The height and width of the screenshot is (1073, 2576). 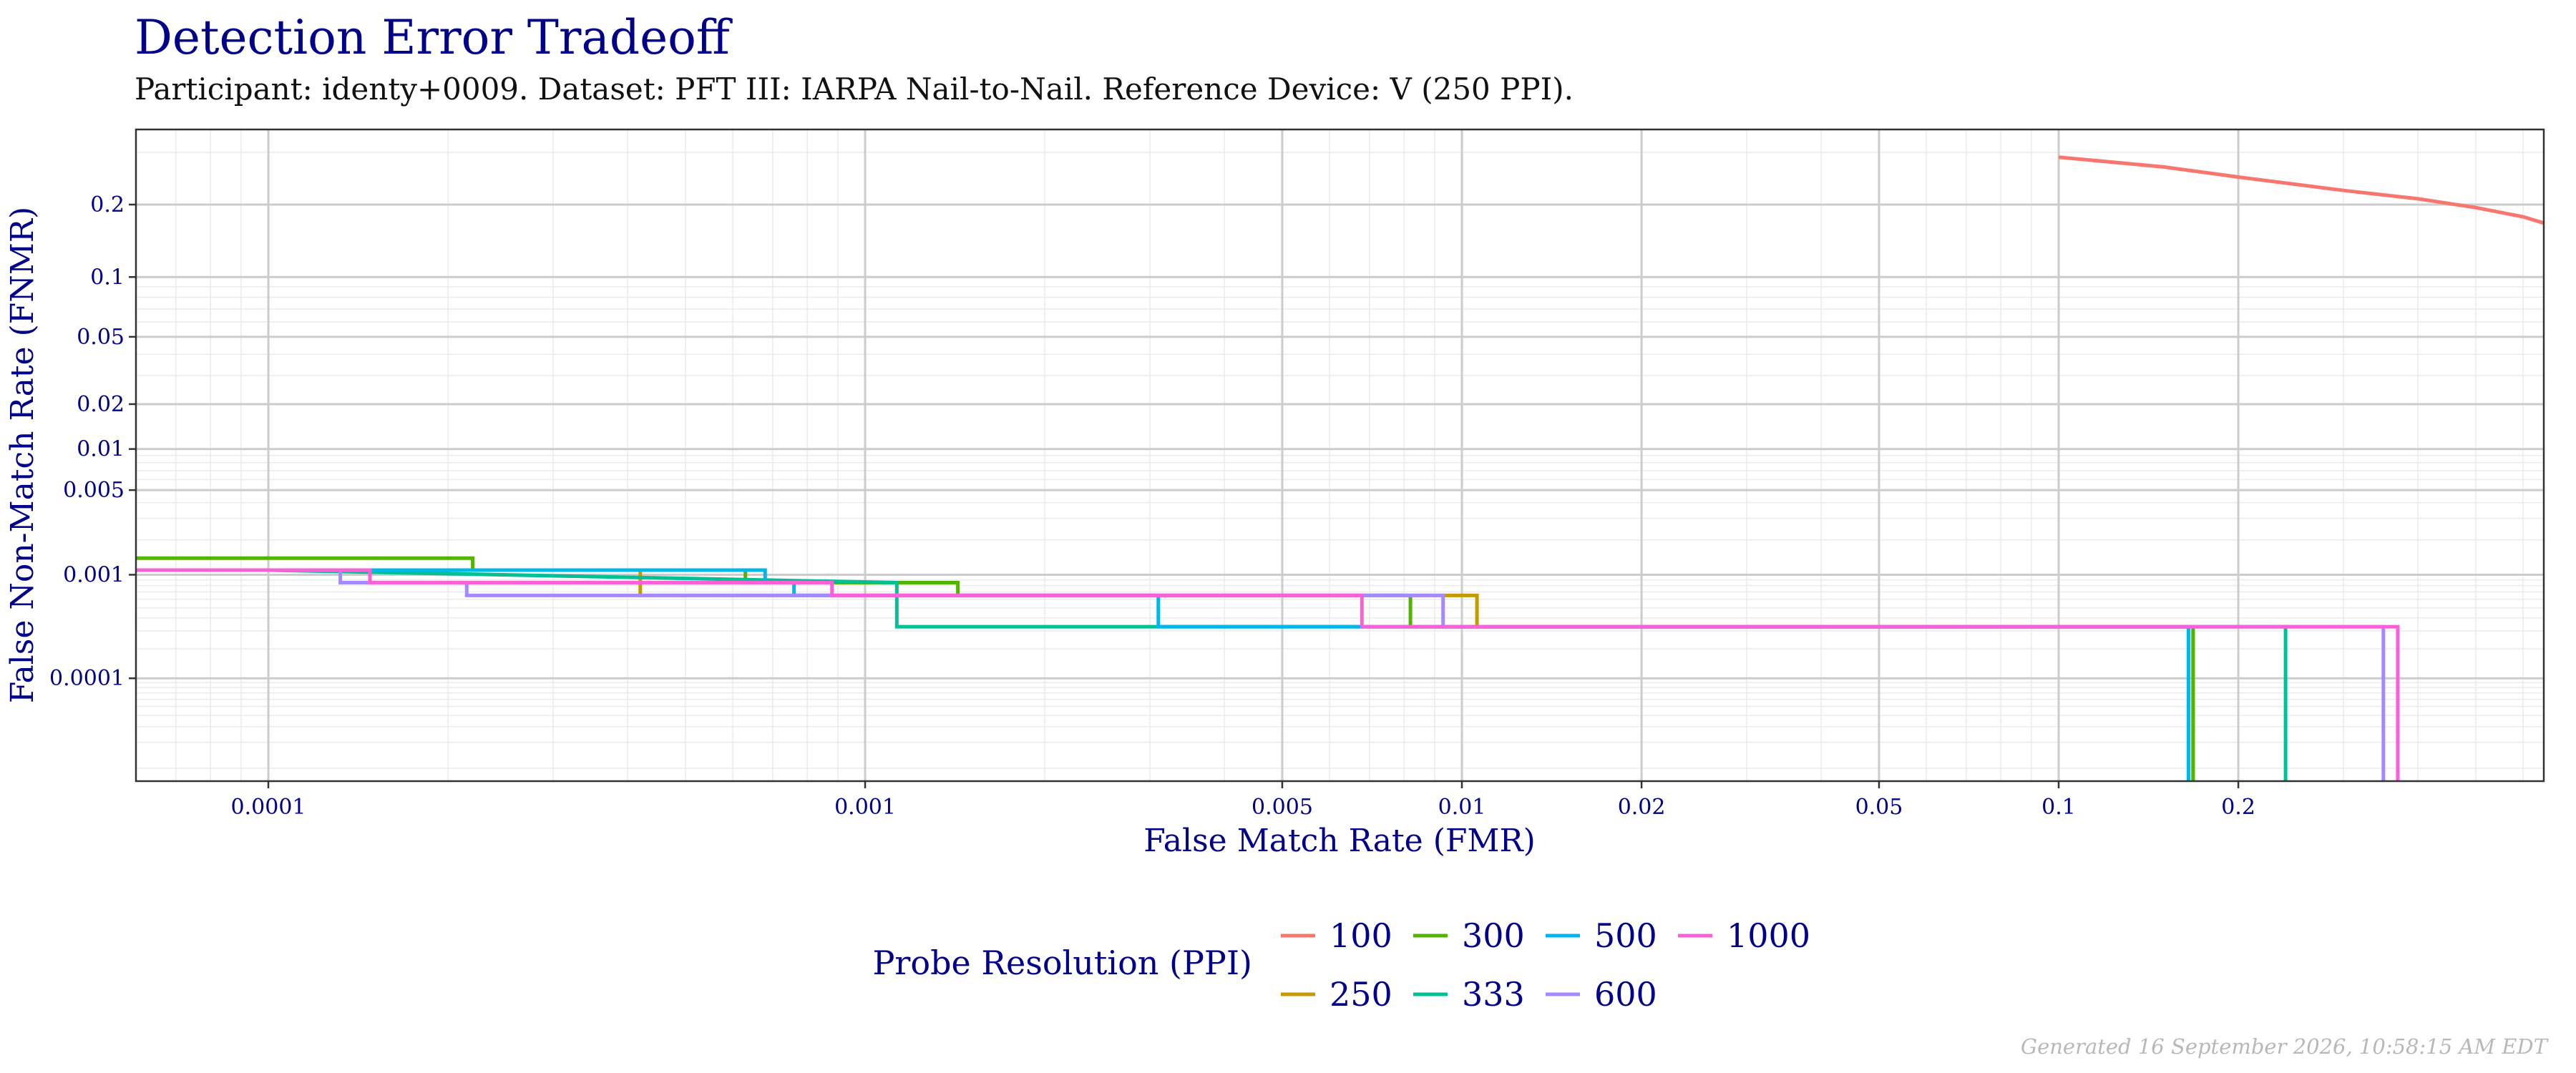 I want to click on x-tick-label: 0.1, so click(x=2058, y=807).